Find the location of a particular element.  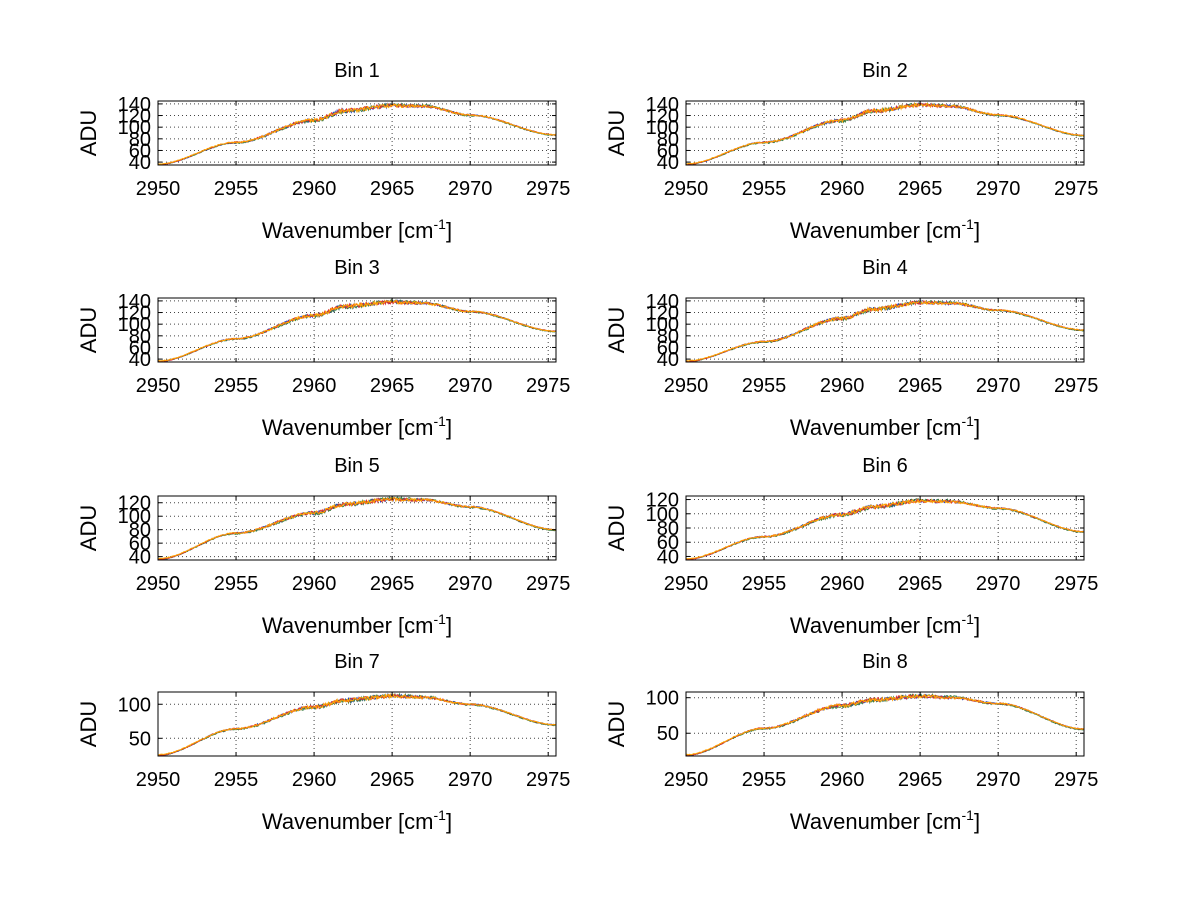

subplot-title: Bin 7 is located at coordinates (357, 662).